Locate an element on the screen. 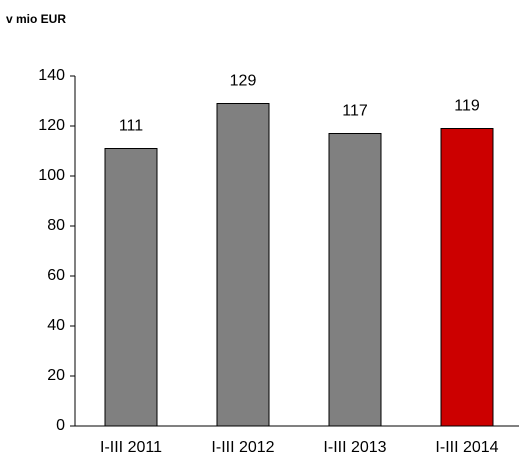 The image size is (521, 463). x-tick-label: I-III 2014 is located at coordinates (466, 447).